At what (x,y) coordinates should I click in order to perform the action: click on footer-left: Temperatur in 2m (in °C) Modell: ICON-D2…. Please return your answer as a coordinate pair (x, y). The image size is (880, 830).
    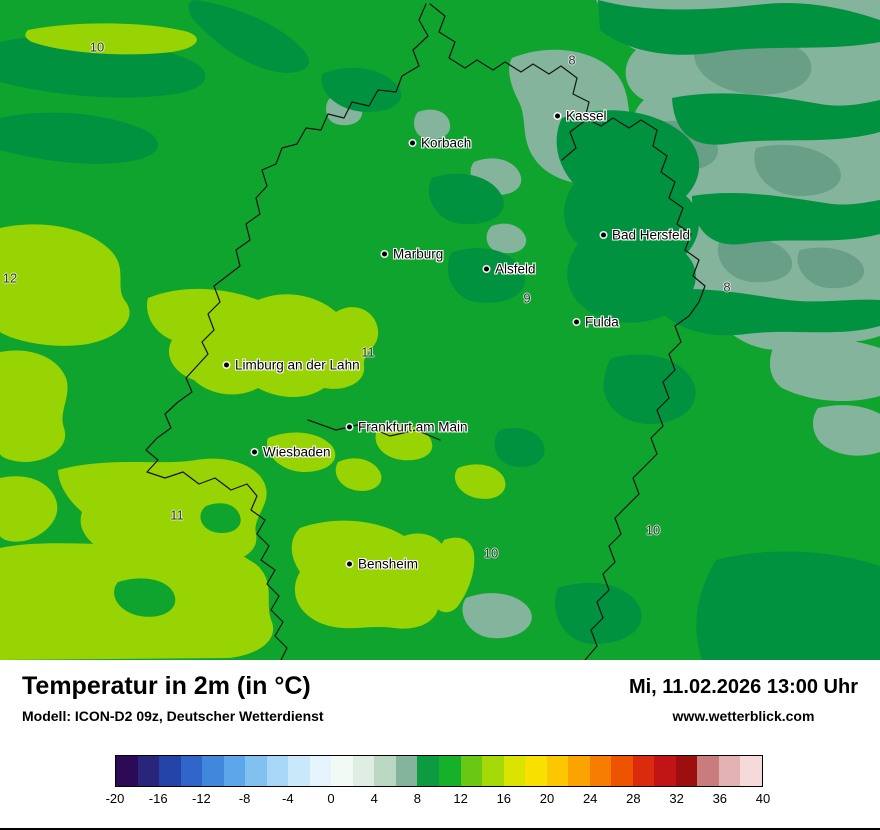
    Looking at the image, I should click on (173, 698).